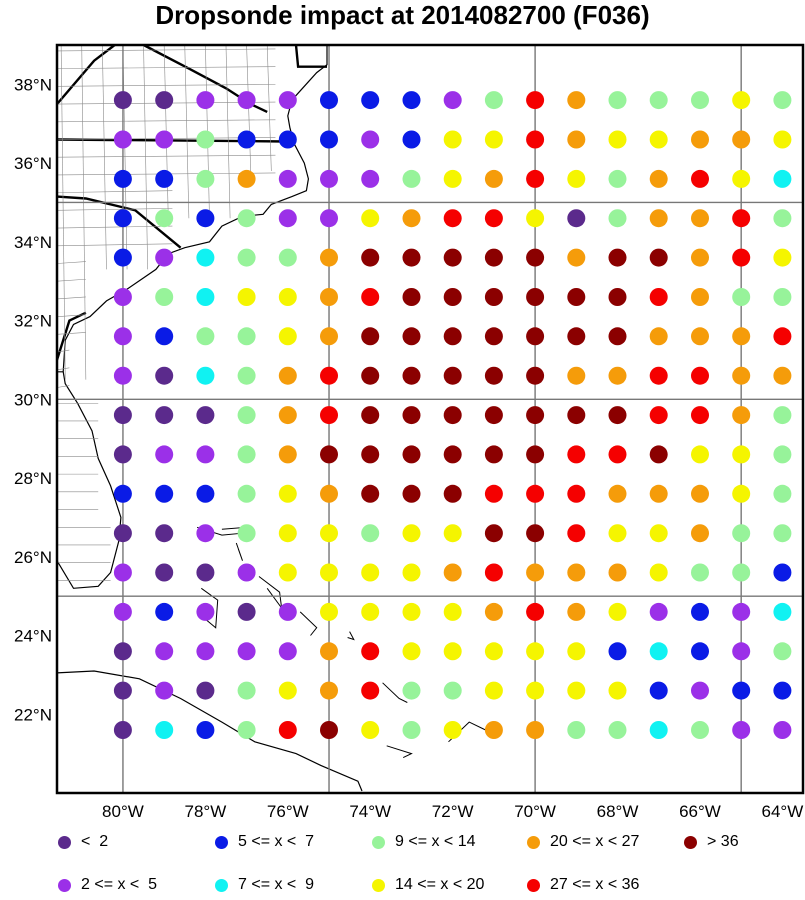 The height and width of the screenshot is (900, 805). I want to click on legend-label: 9 <= x < 14, so click(435, 841).